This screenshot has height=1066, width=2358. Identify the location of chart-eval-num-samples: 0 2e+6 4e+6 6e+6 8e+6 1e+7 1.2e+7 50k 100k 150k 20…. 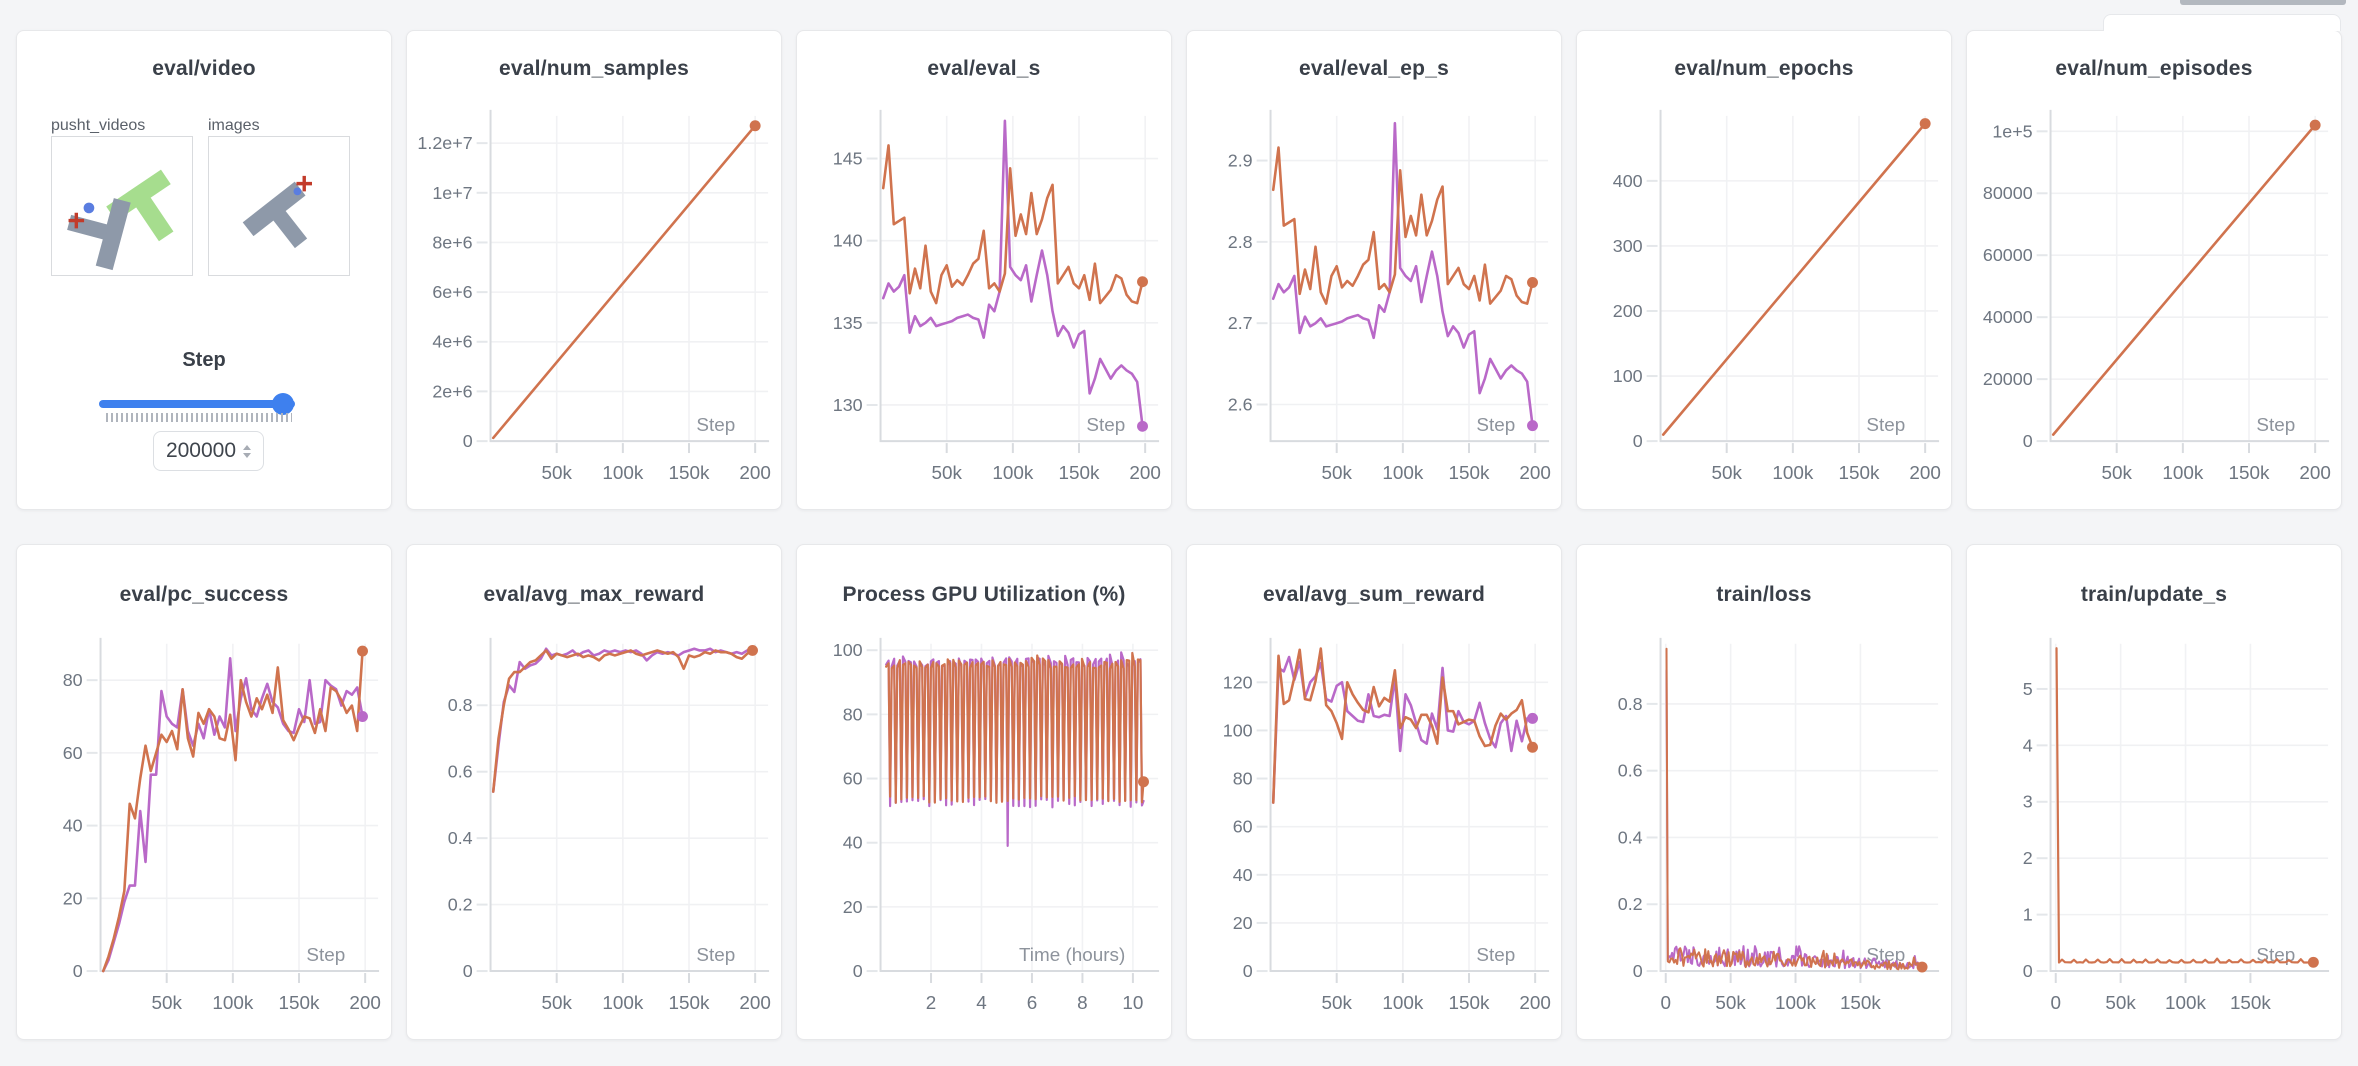
(594, 270).